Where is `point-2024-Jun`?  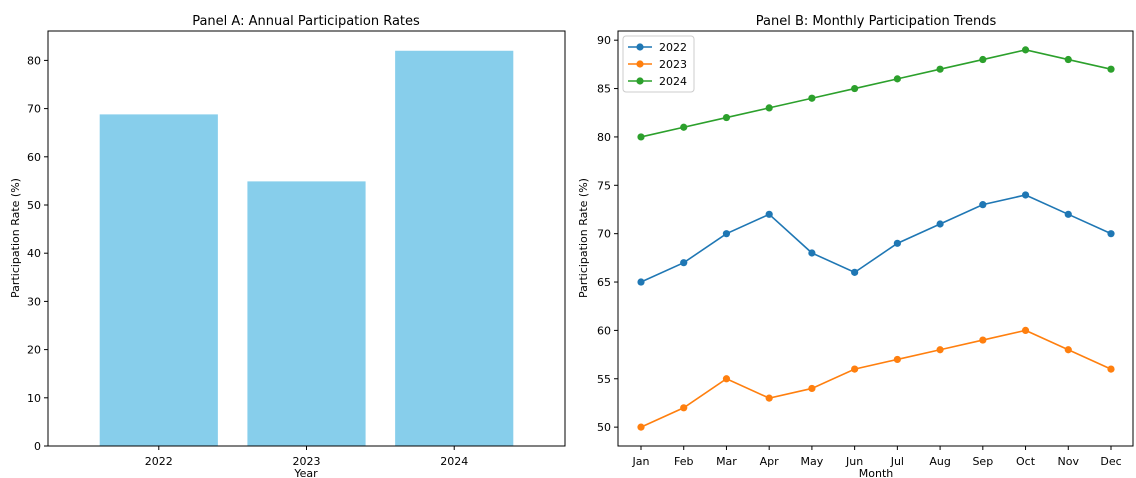
point-2024-Jun is located at coordinates (855, 88).